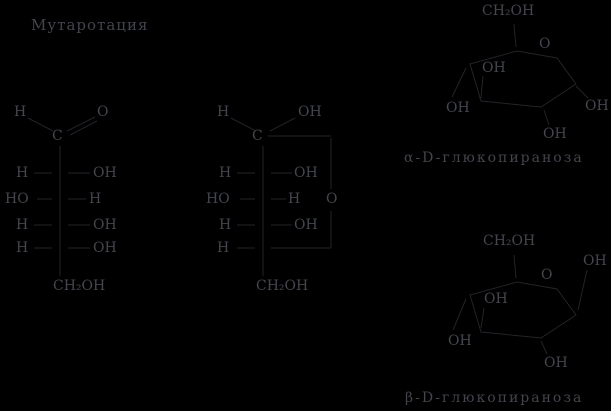 The width and height of the screenshot is (611, 411). I want to click on slide-title: Мутаротация, so click(90, 25).